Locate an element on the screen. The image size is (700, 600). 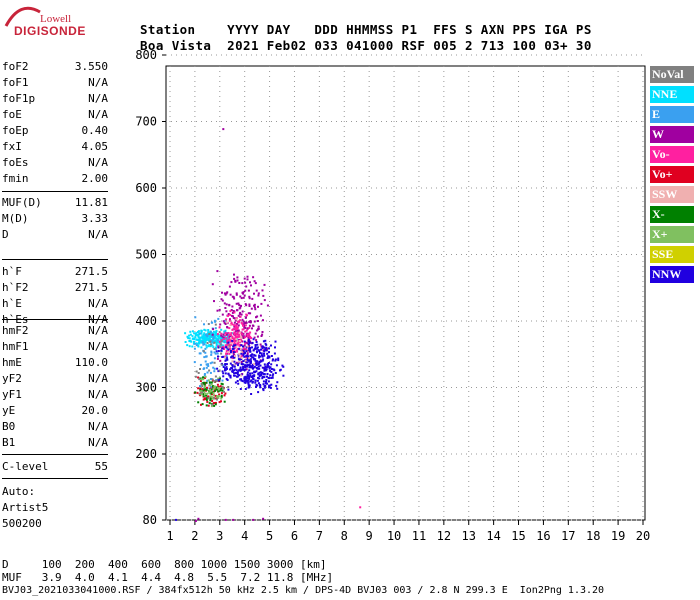
param-foep: foEp 0.40 is located at coordinates (55, 131).